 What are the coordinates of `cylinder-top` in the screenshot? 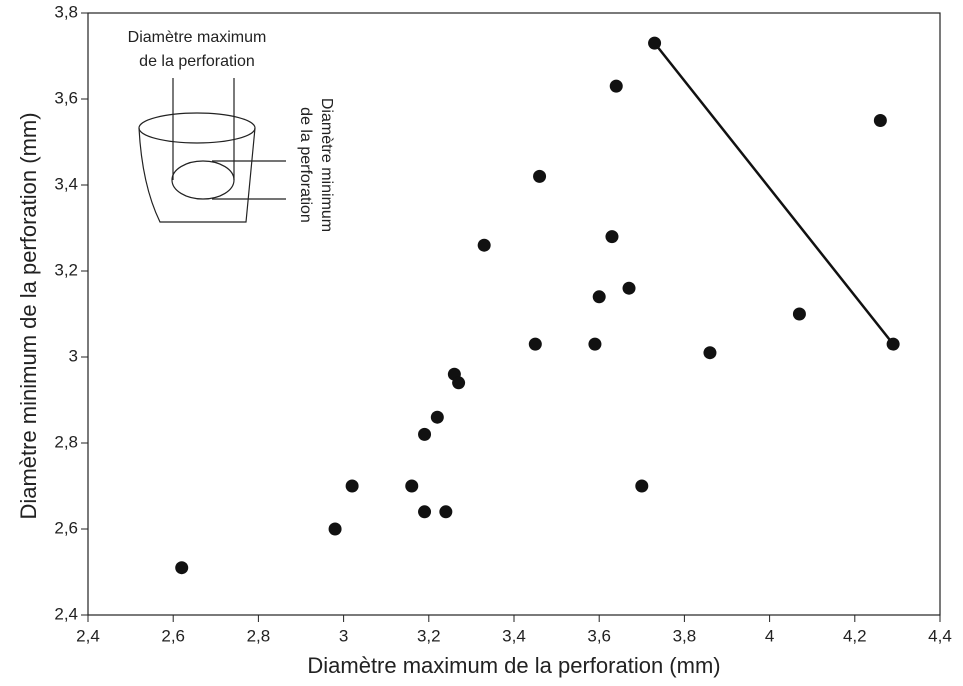 It's located at (197, 128).